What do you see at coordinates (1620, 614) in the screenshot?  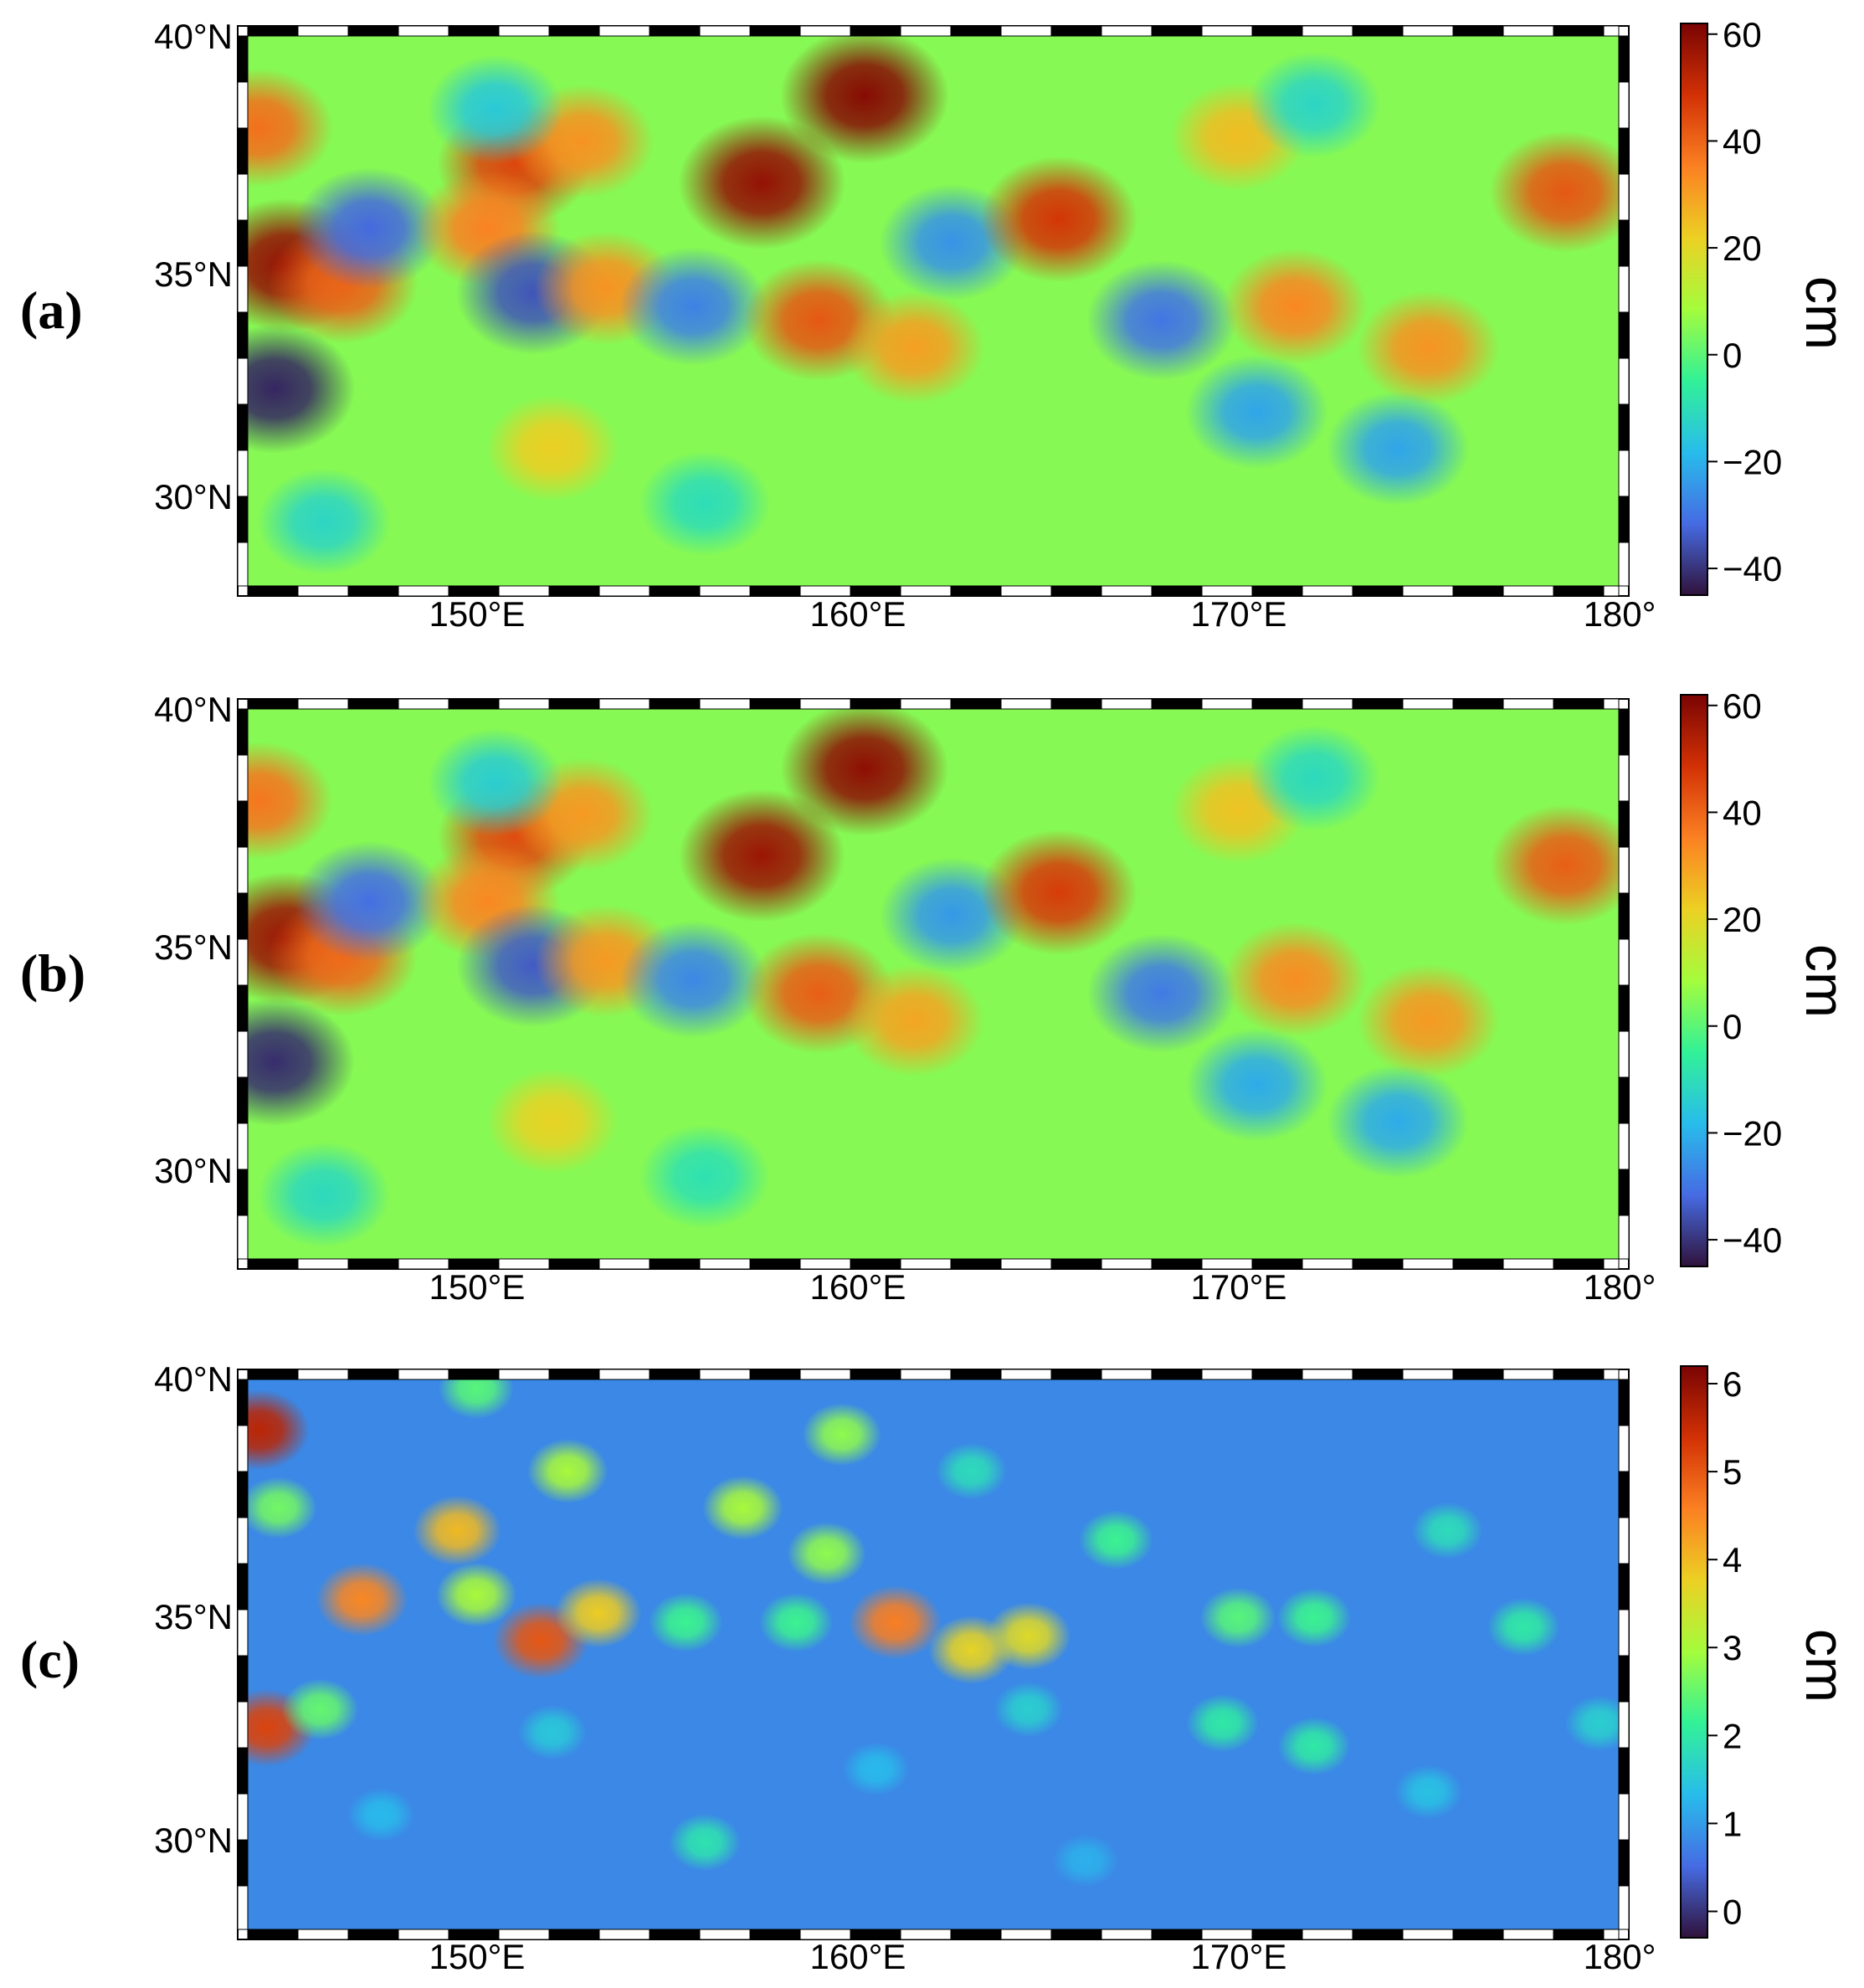 I see `x-tick-a-180: 180°` at bounding box center [1620, 614].